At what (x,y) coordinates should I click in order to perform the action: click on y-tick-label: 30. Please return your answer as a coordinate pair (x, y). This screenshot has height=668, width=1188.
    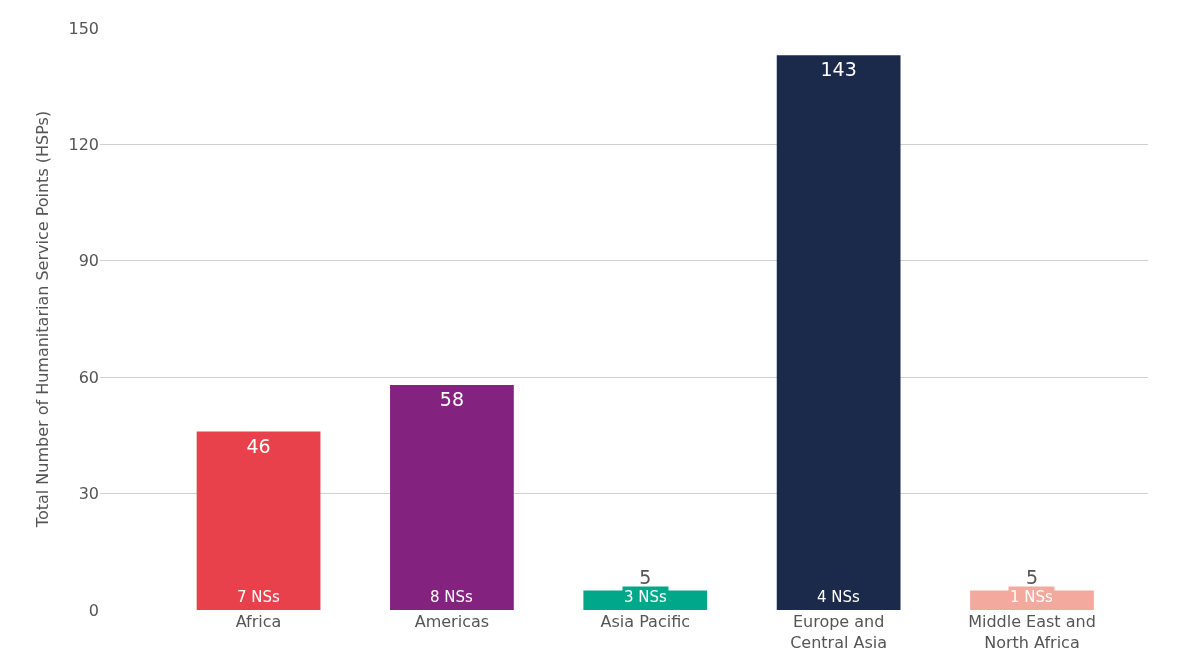
    Looking at the image, I should click on (88, 494).